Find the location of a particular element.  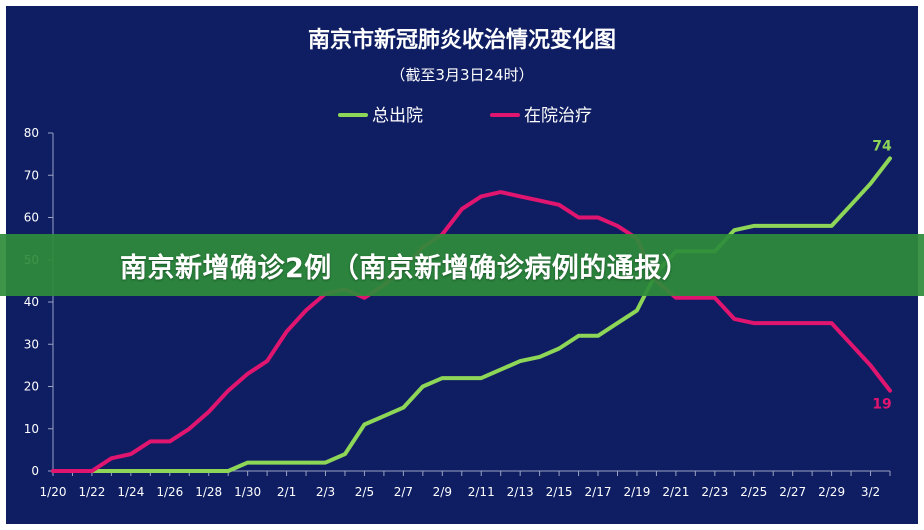

y-tick-label: 70 is located at coordinates (31, 175).